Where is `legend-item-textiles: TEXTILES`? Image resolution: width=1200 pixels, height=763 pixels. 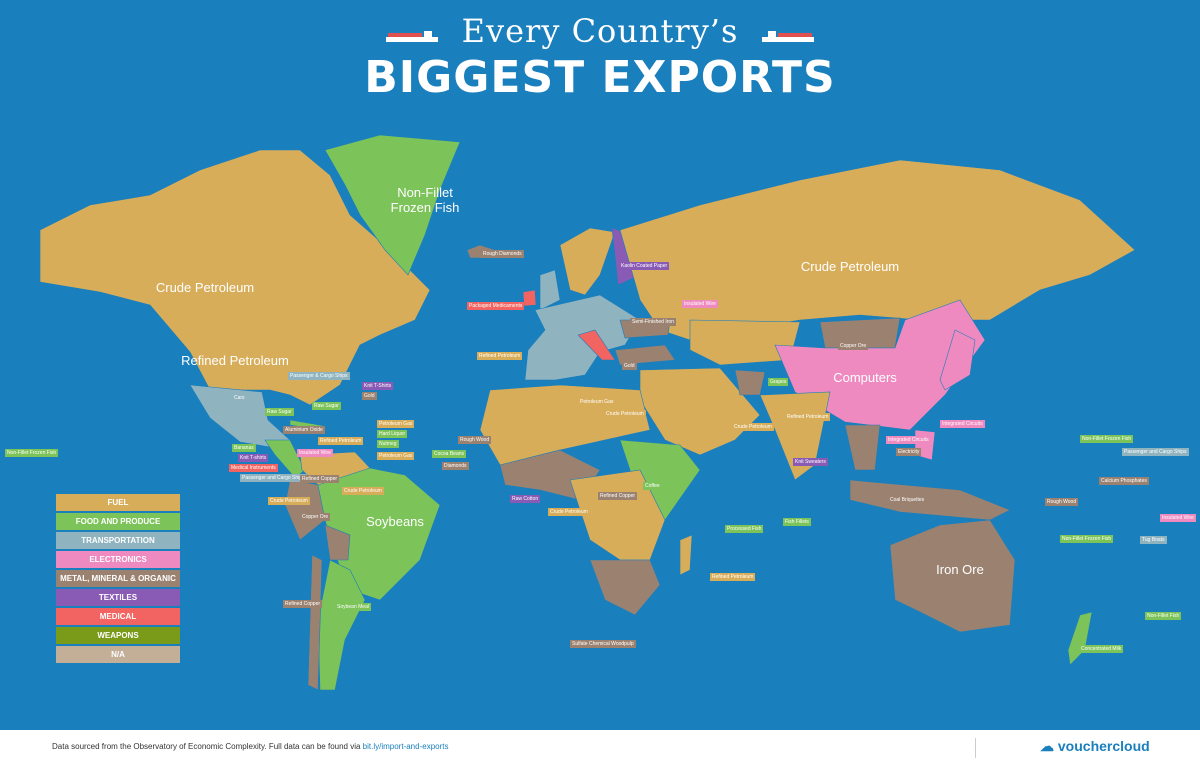 legend-item-textiles: TEXTILES is located at coordinates (118, 597).